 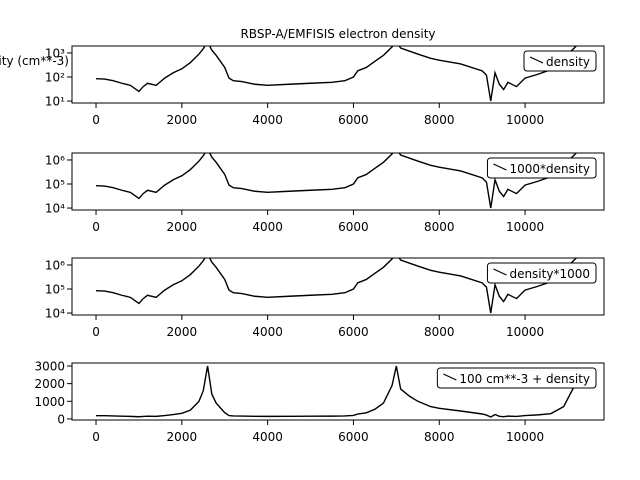 I want to click on legend-label: density*1000, so click(x=549, y=274).